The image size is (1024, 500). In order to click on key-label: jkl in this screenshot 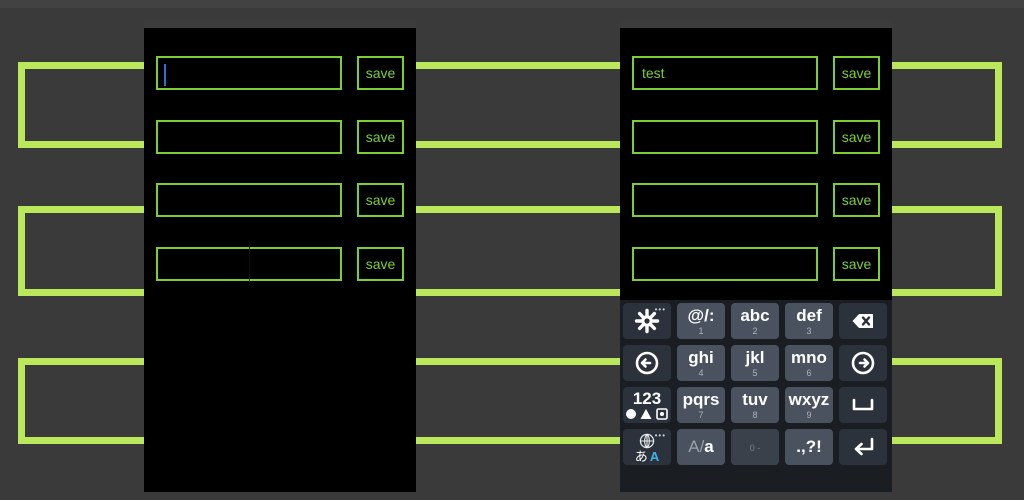, I will do `click(755, 357)`.